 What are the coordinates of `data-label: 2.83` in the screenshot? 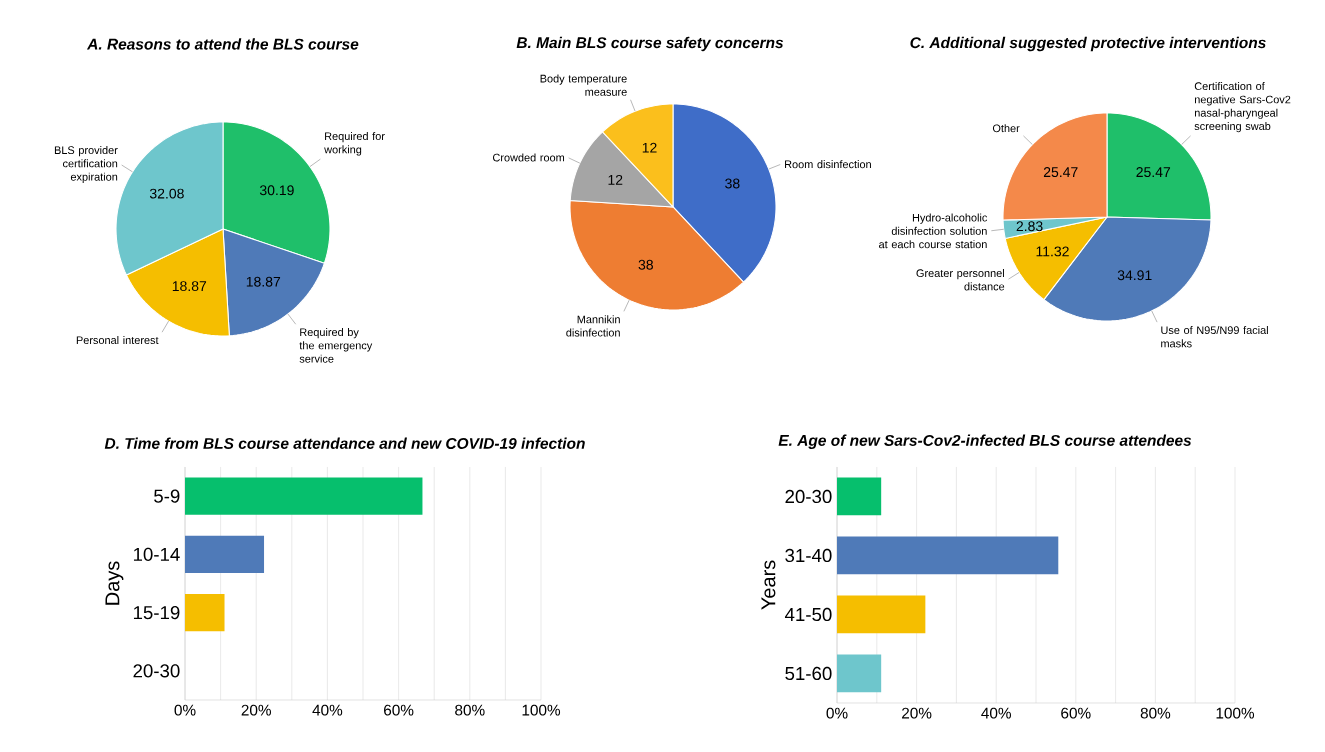 It's located at (1029, 226).